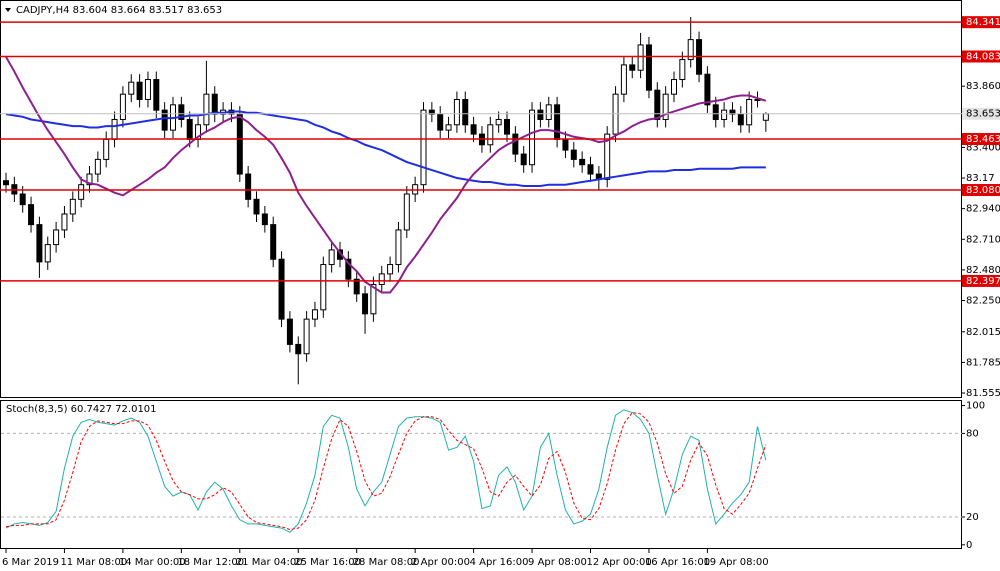  I want to click on level-label: 84.083, so click(983, 57).